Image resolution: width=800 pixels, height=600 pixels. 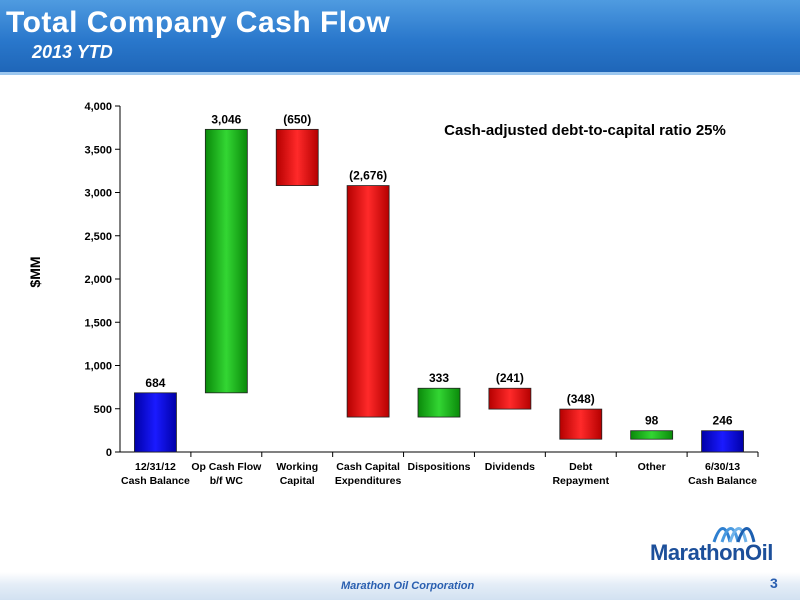 What do you see at coordinates (98, 280) in the screenshot?
I see `y-tick-label: 2,000` at bounding box center [98, 280].